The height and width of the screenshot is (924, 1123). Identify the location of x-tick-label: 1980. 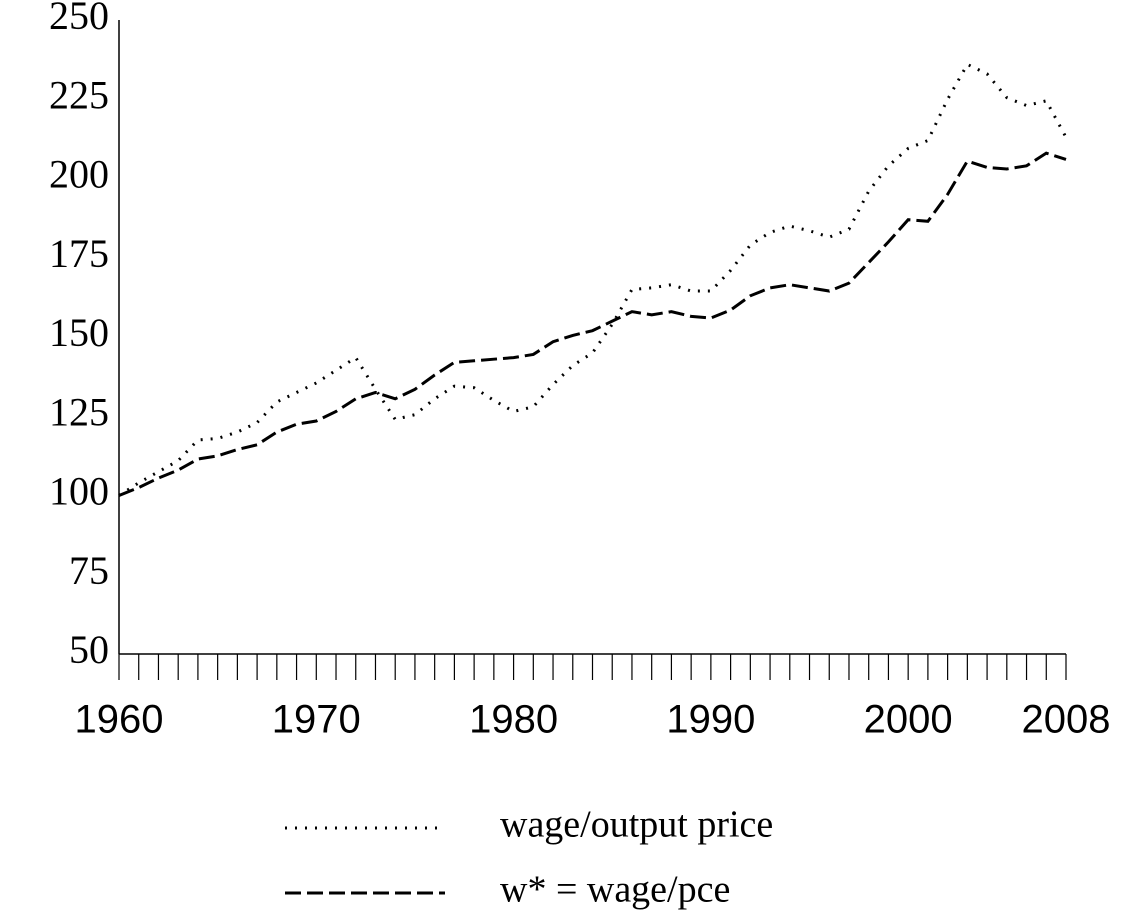
(513, 720).